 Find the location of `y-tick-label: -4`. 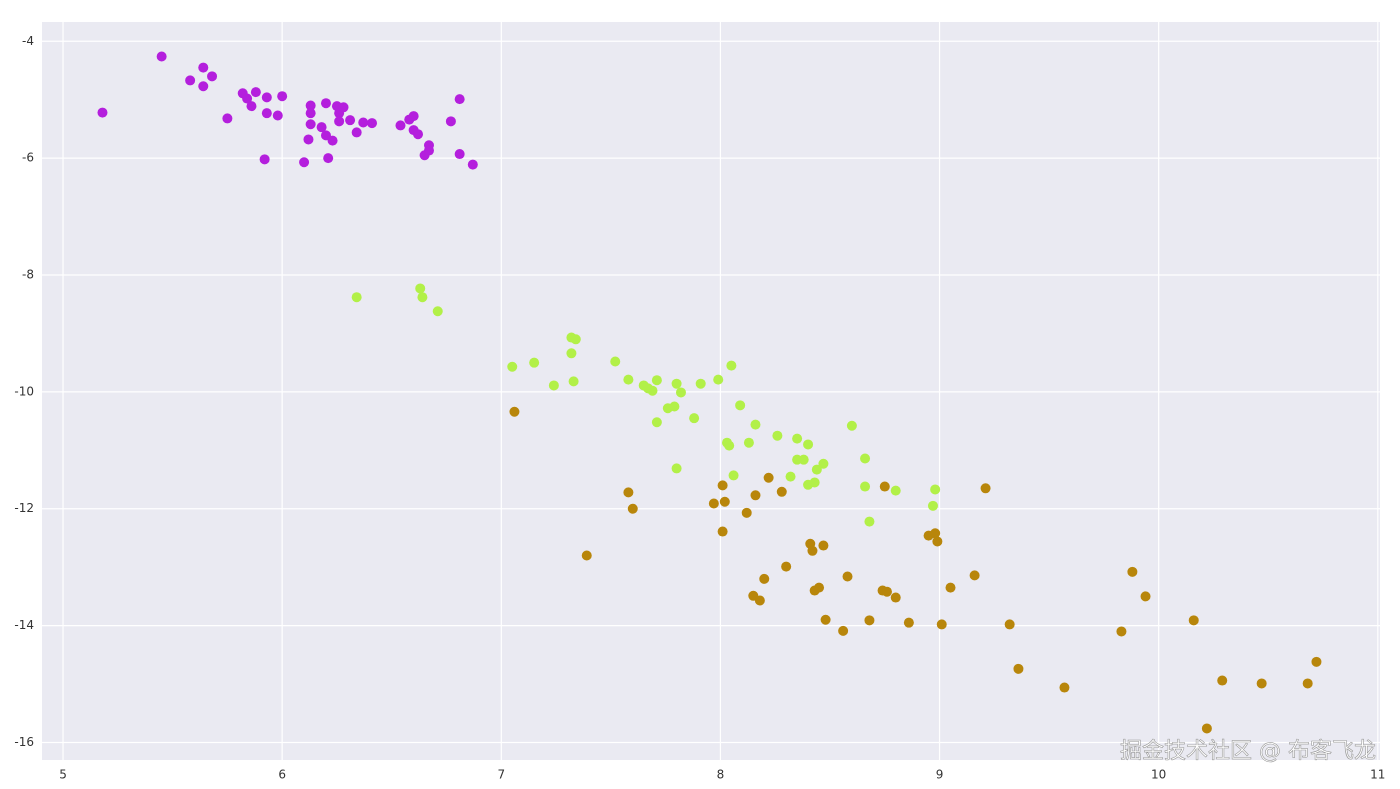

y-tick-label: -4 is located at coordinates (28, 41).